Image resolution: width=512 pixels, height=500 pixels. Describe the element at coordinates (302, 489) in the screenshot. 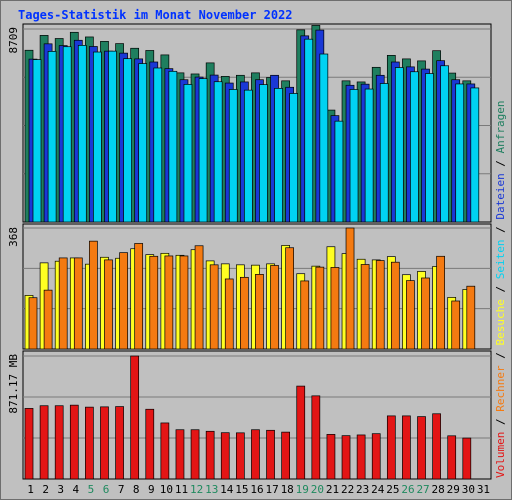

I see `x-tick-label: 19` at that location.